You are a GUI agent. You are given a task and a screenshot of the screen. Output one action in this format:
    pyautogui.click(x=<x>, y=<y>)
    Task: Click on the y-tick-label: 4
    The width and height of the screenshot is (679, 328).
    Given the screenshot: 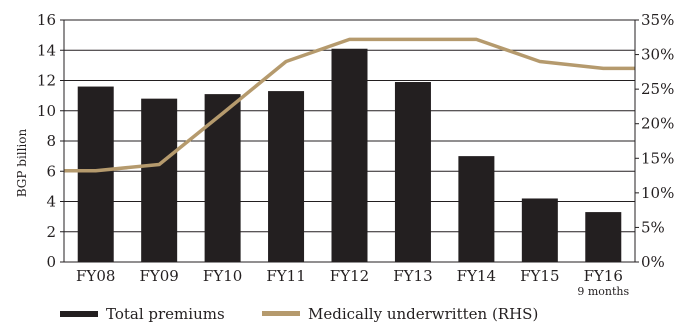 What is the action you would take?
    pyautogui.click(x=51, y=202)
    